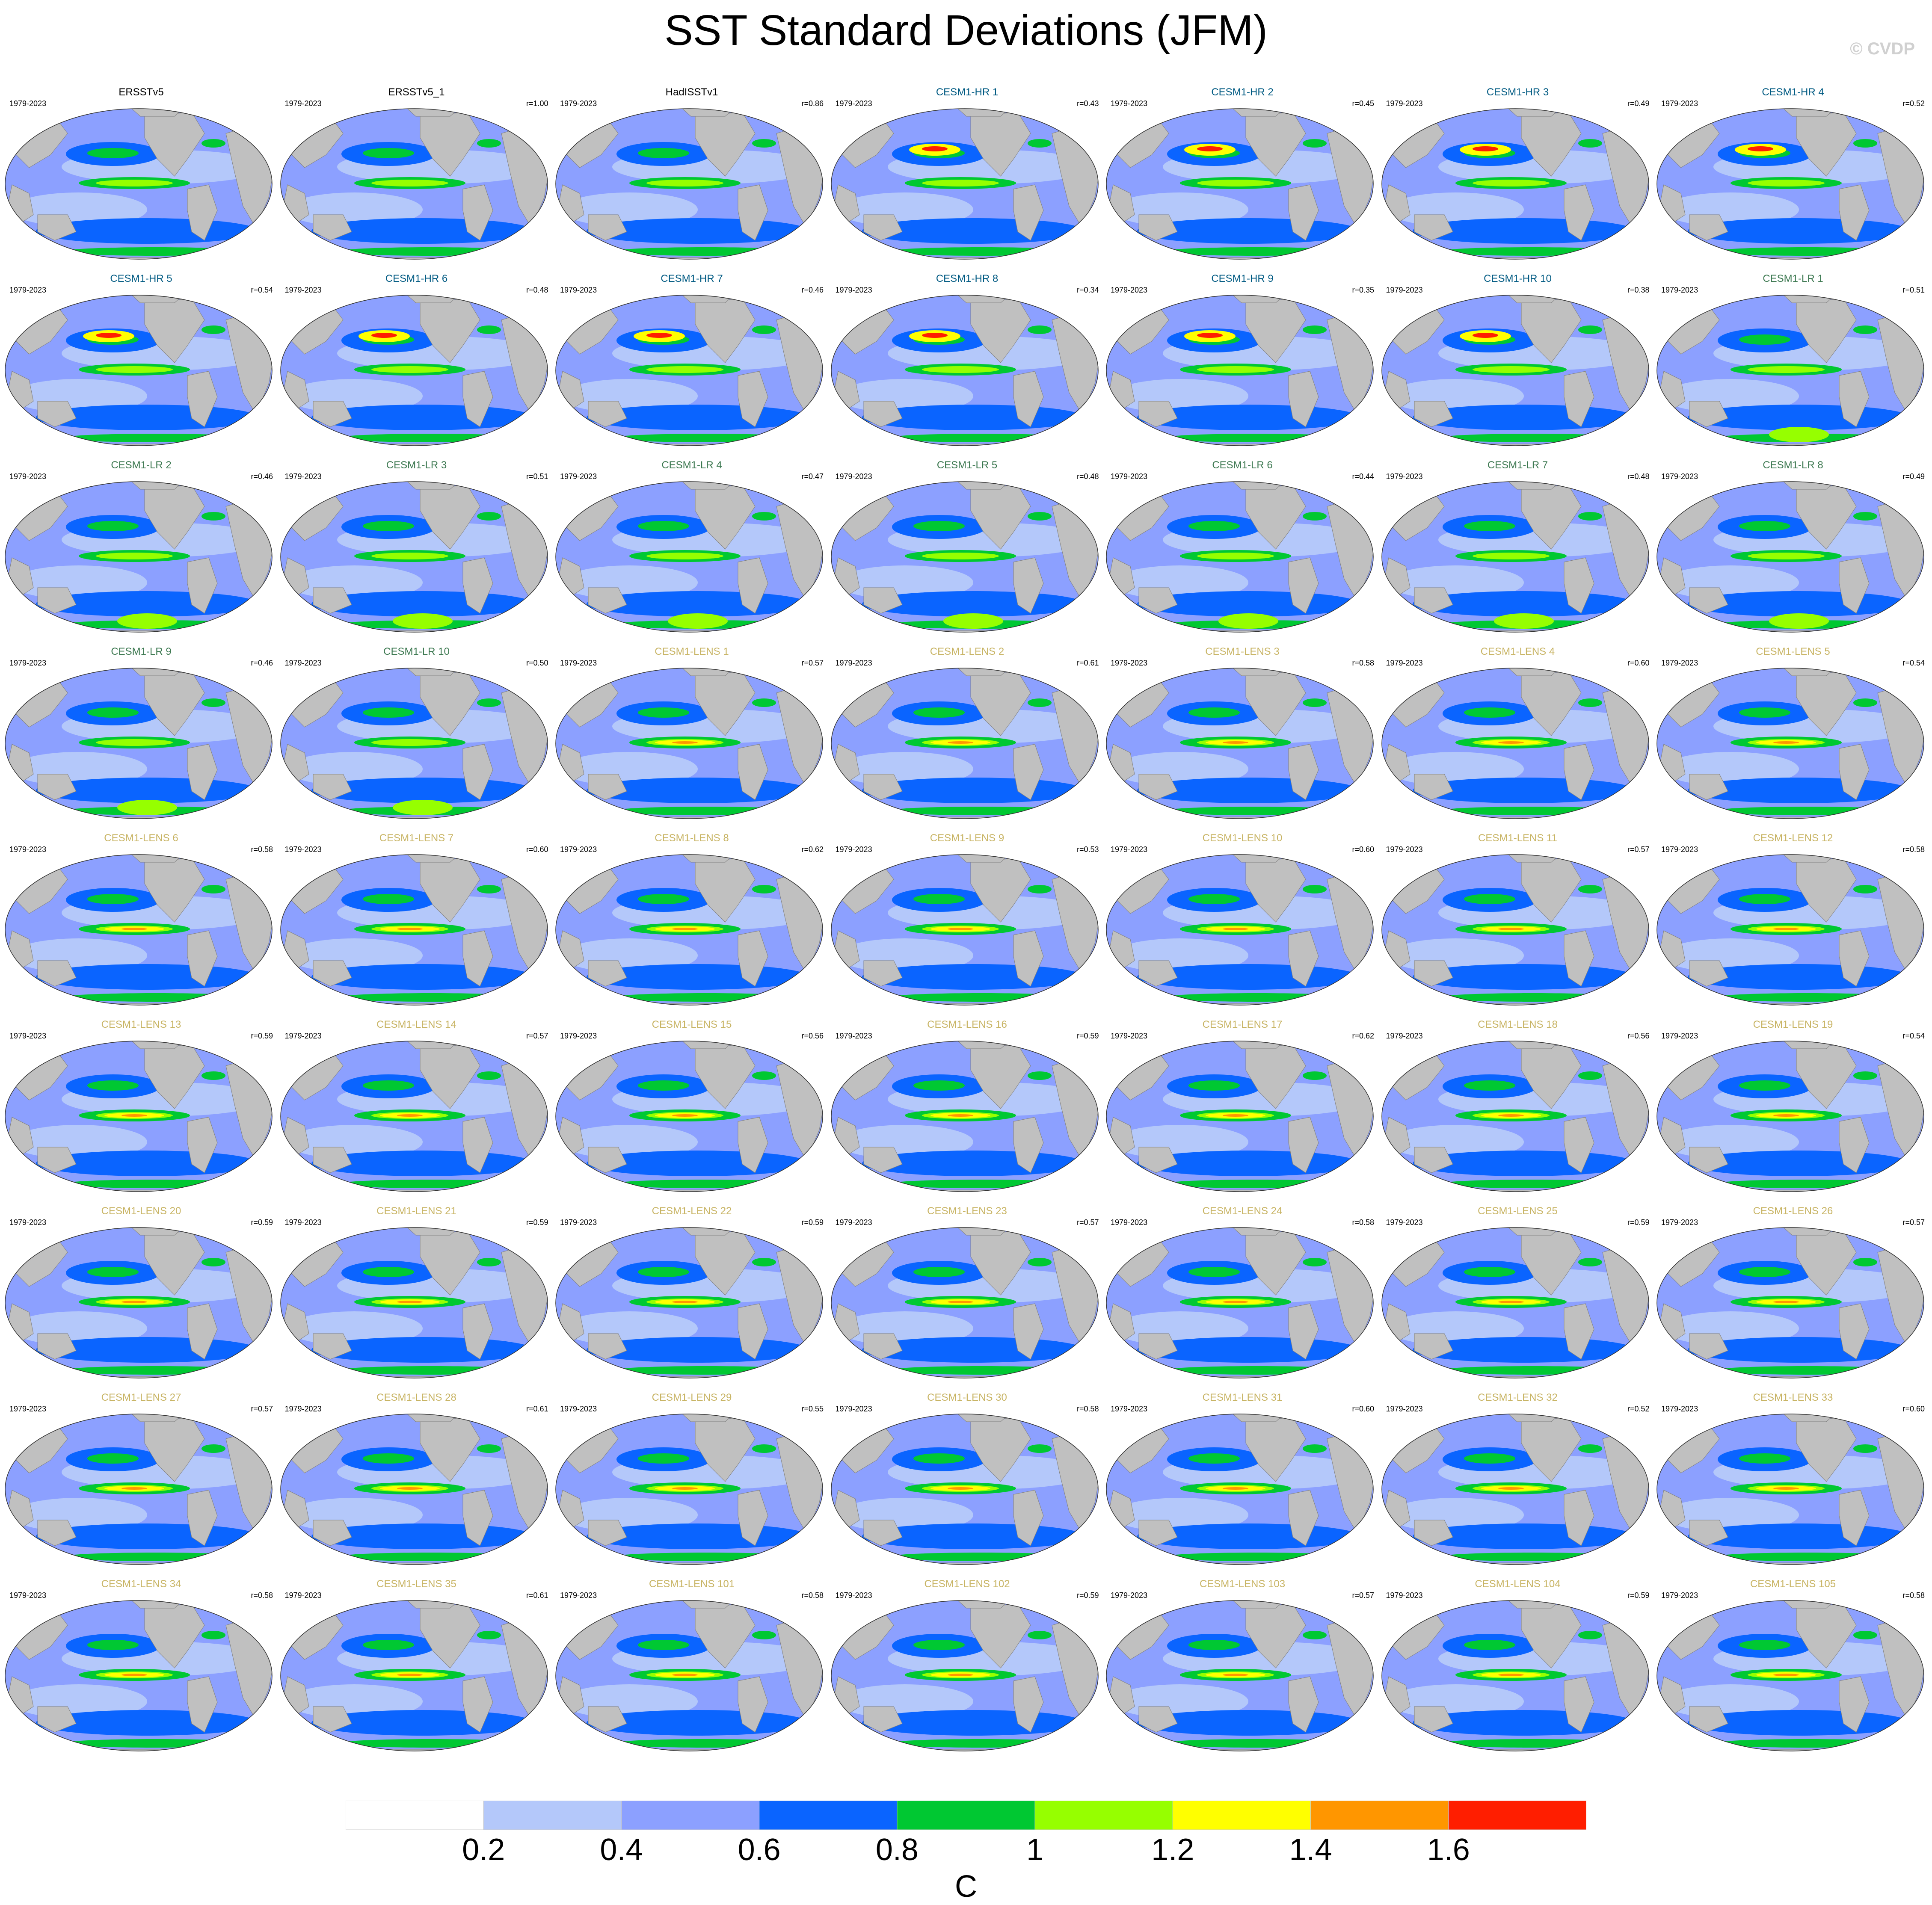  Describe the element at coordinates (1242, 651) in the screenshot. I see `panel-title: CESM1-LENS 3` at that location.